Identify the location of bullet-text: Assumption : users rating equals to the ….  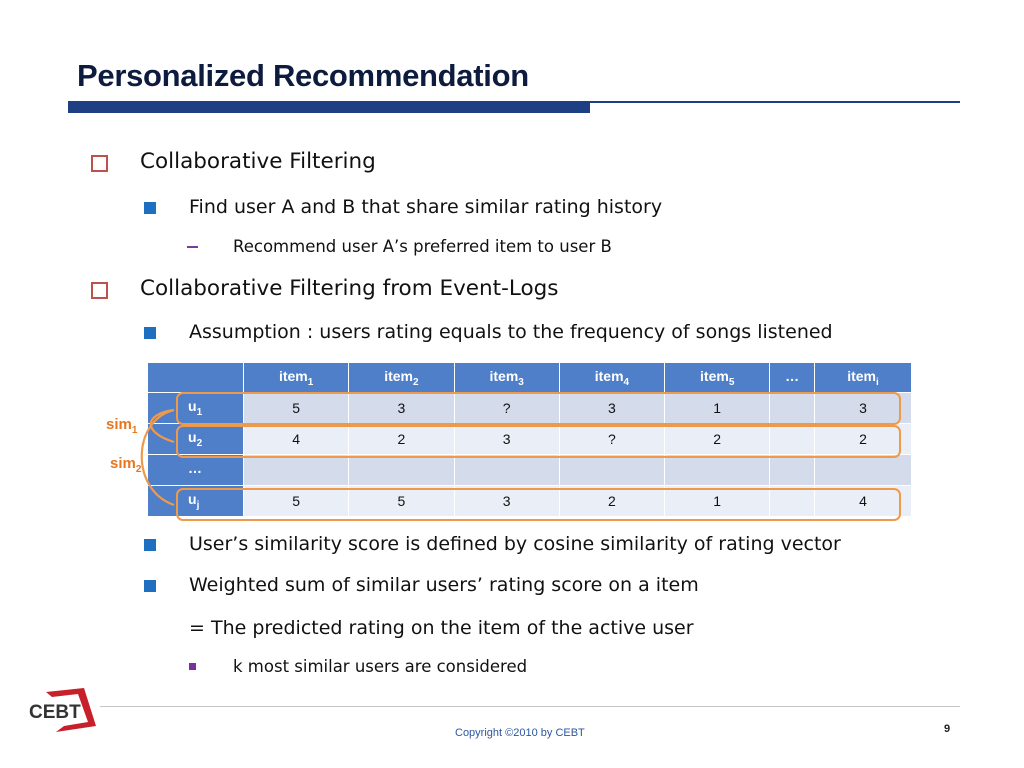
(511, 332).